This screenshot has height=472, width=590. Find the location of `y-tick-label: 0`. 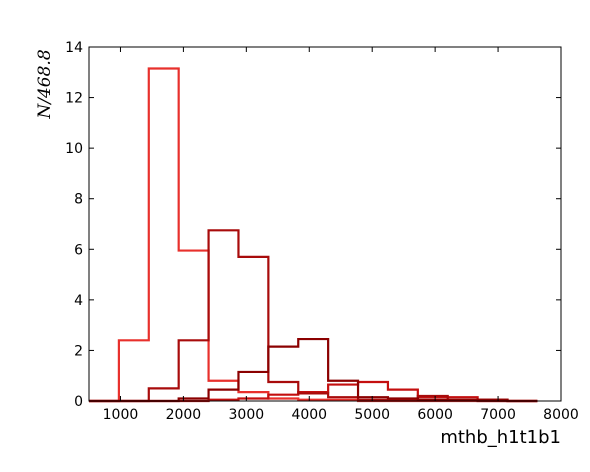

y-tick-label: 0 is located at coordinates (78, 402).